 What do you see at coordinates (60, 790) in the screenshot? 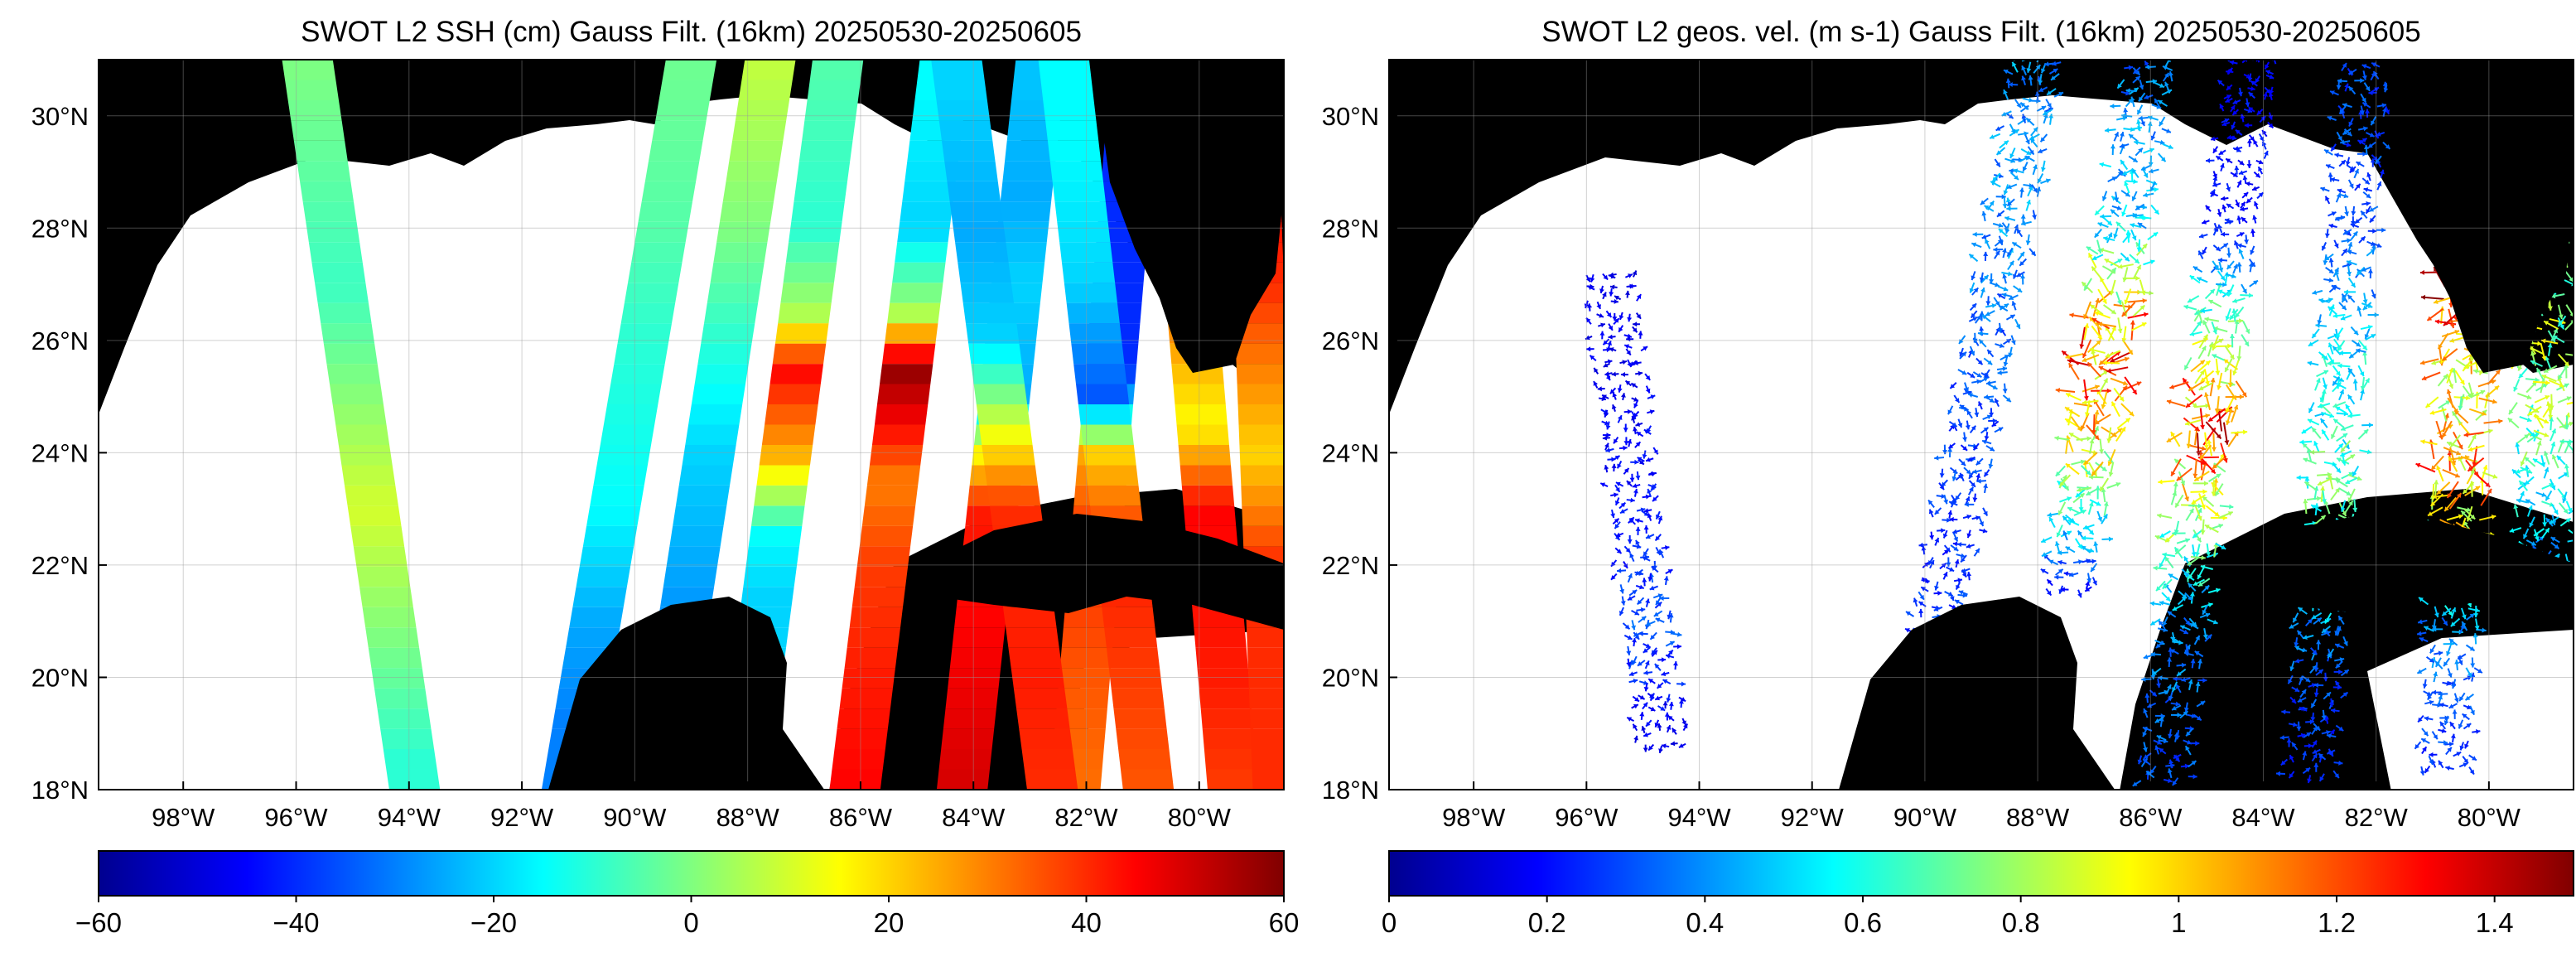
I see `ssh-ytick-label-0: 18°N` at bounding box center [60, 790].